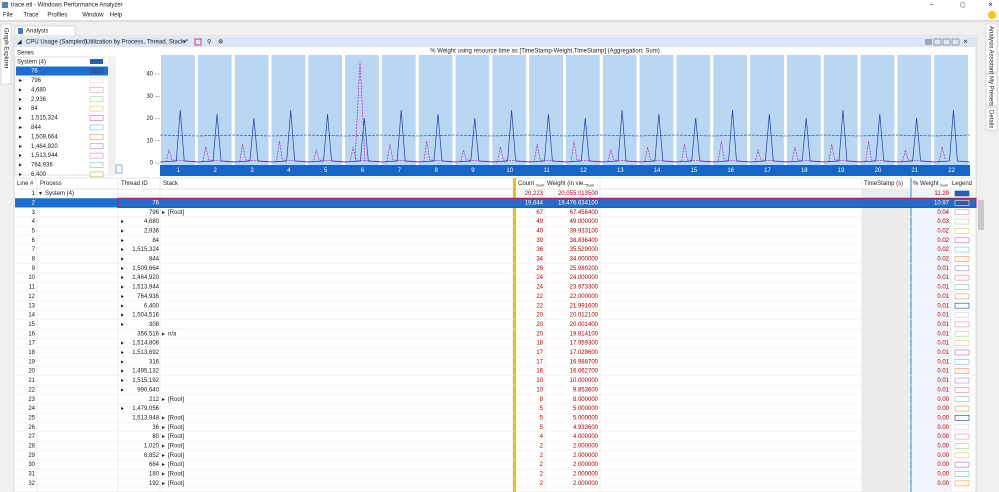 The height and width of the screenshot is (492, 999). I want to click on maximize: ▢, so click(963, 6).